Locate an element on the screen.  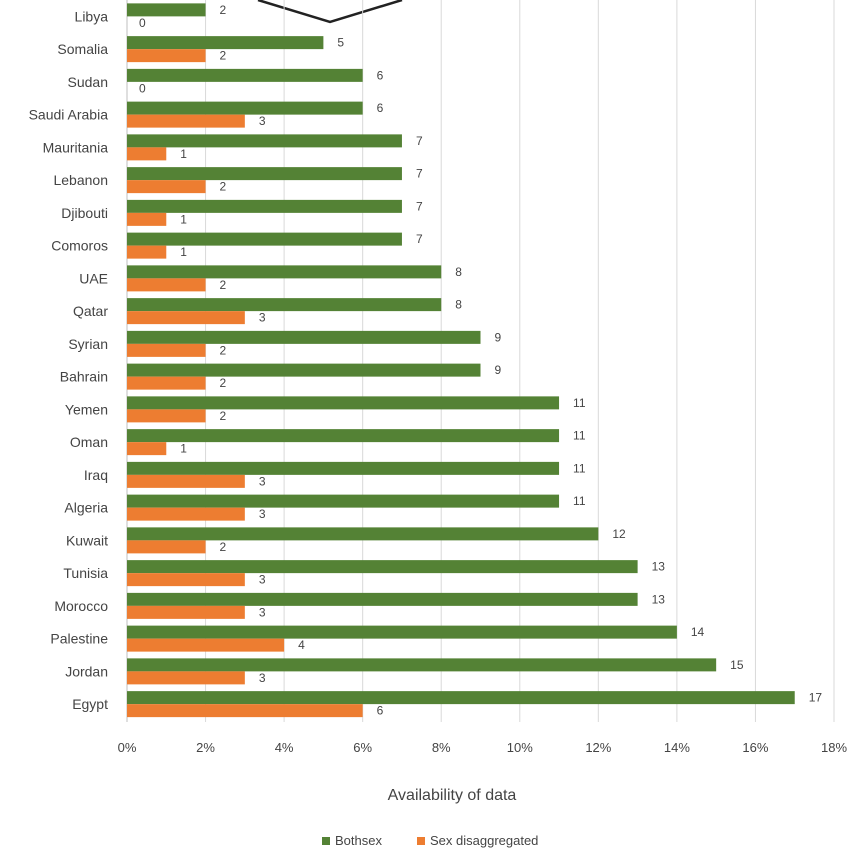
category-label: Oman is located at coordinates (89, 442).